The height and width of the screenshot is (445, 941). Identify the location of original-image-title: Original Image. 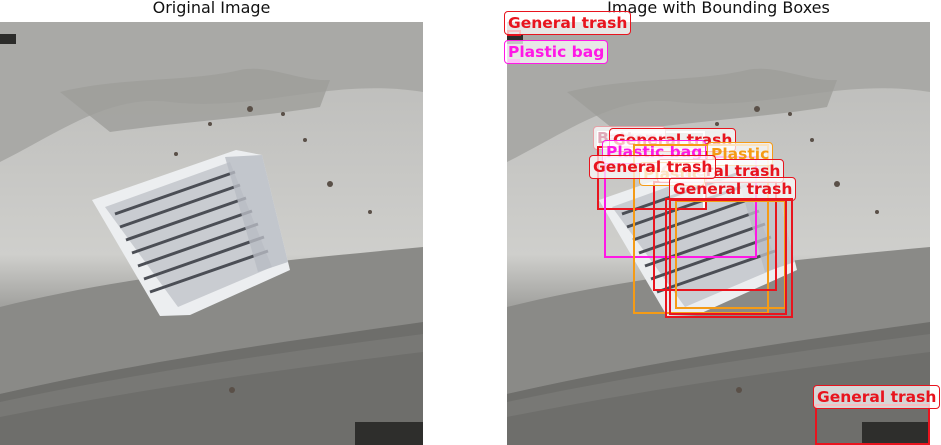
(211, 8).